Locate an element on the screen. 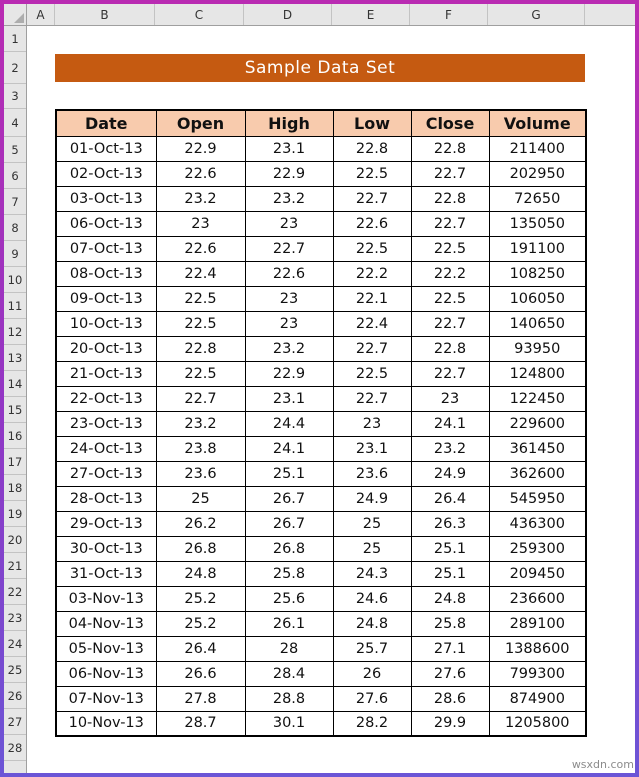  table-cell-open-r16: 23.2 is located at coordinates (200, 423).